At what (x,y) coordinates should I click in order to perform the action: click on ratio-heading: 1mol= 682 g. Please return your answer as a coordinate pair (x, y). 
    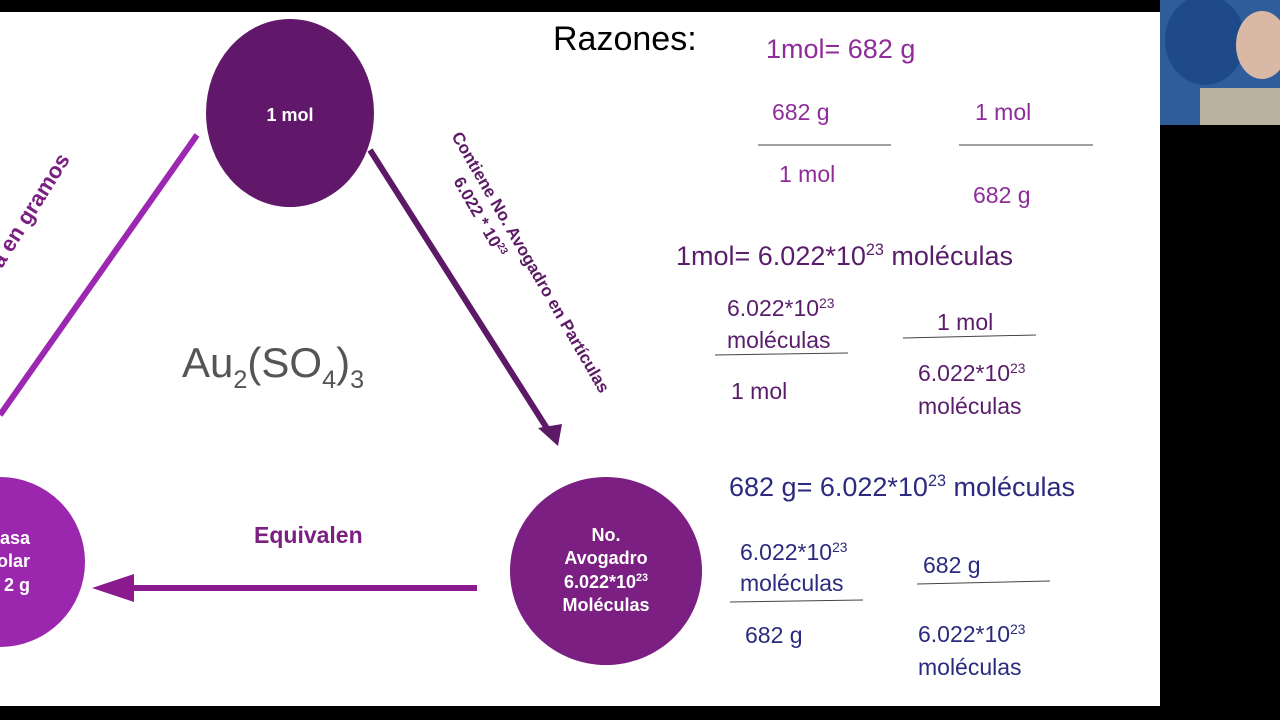
    Looking at the image, I should click on (841, 49).